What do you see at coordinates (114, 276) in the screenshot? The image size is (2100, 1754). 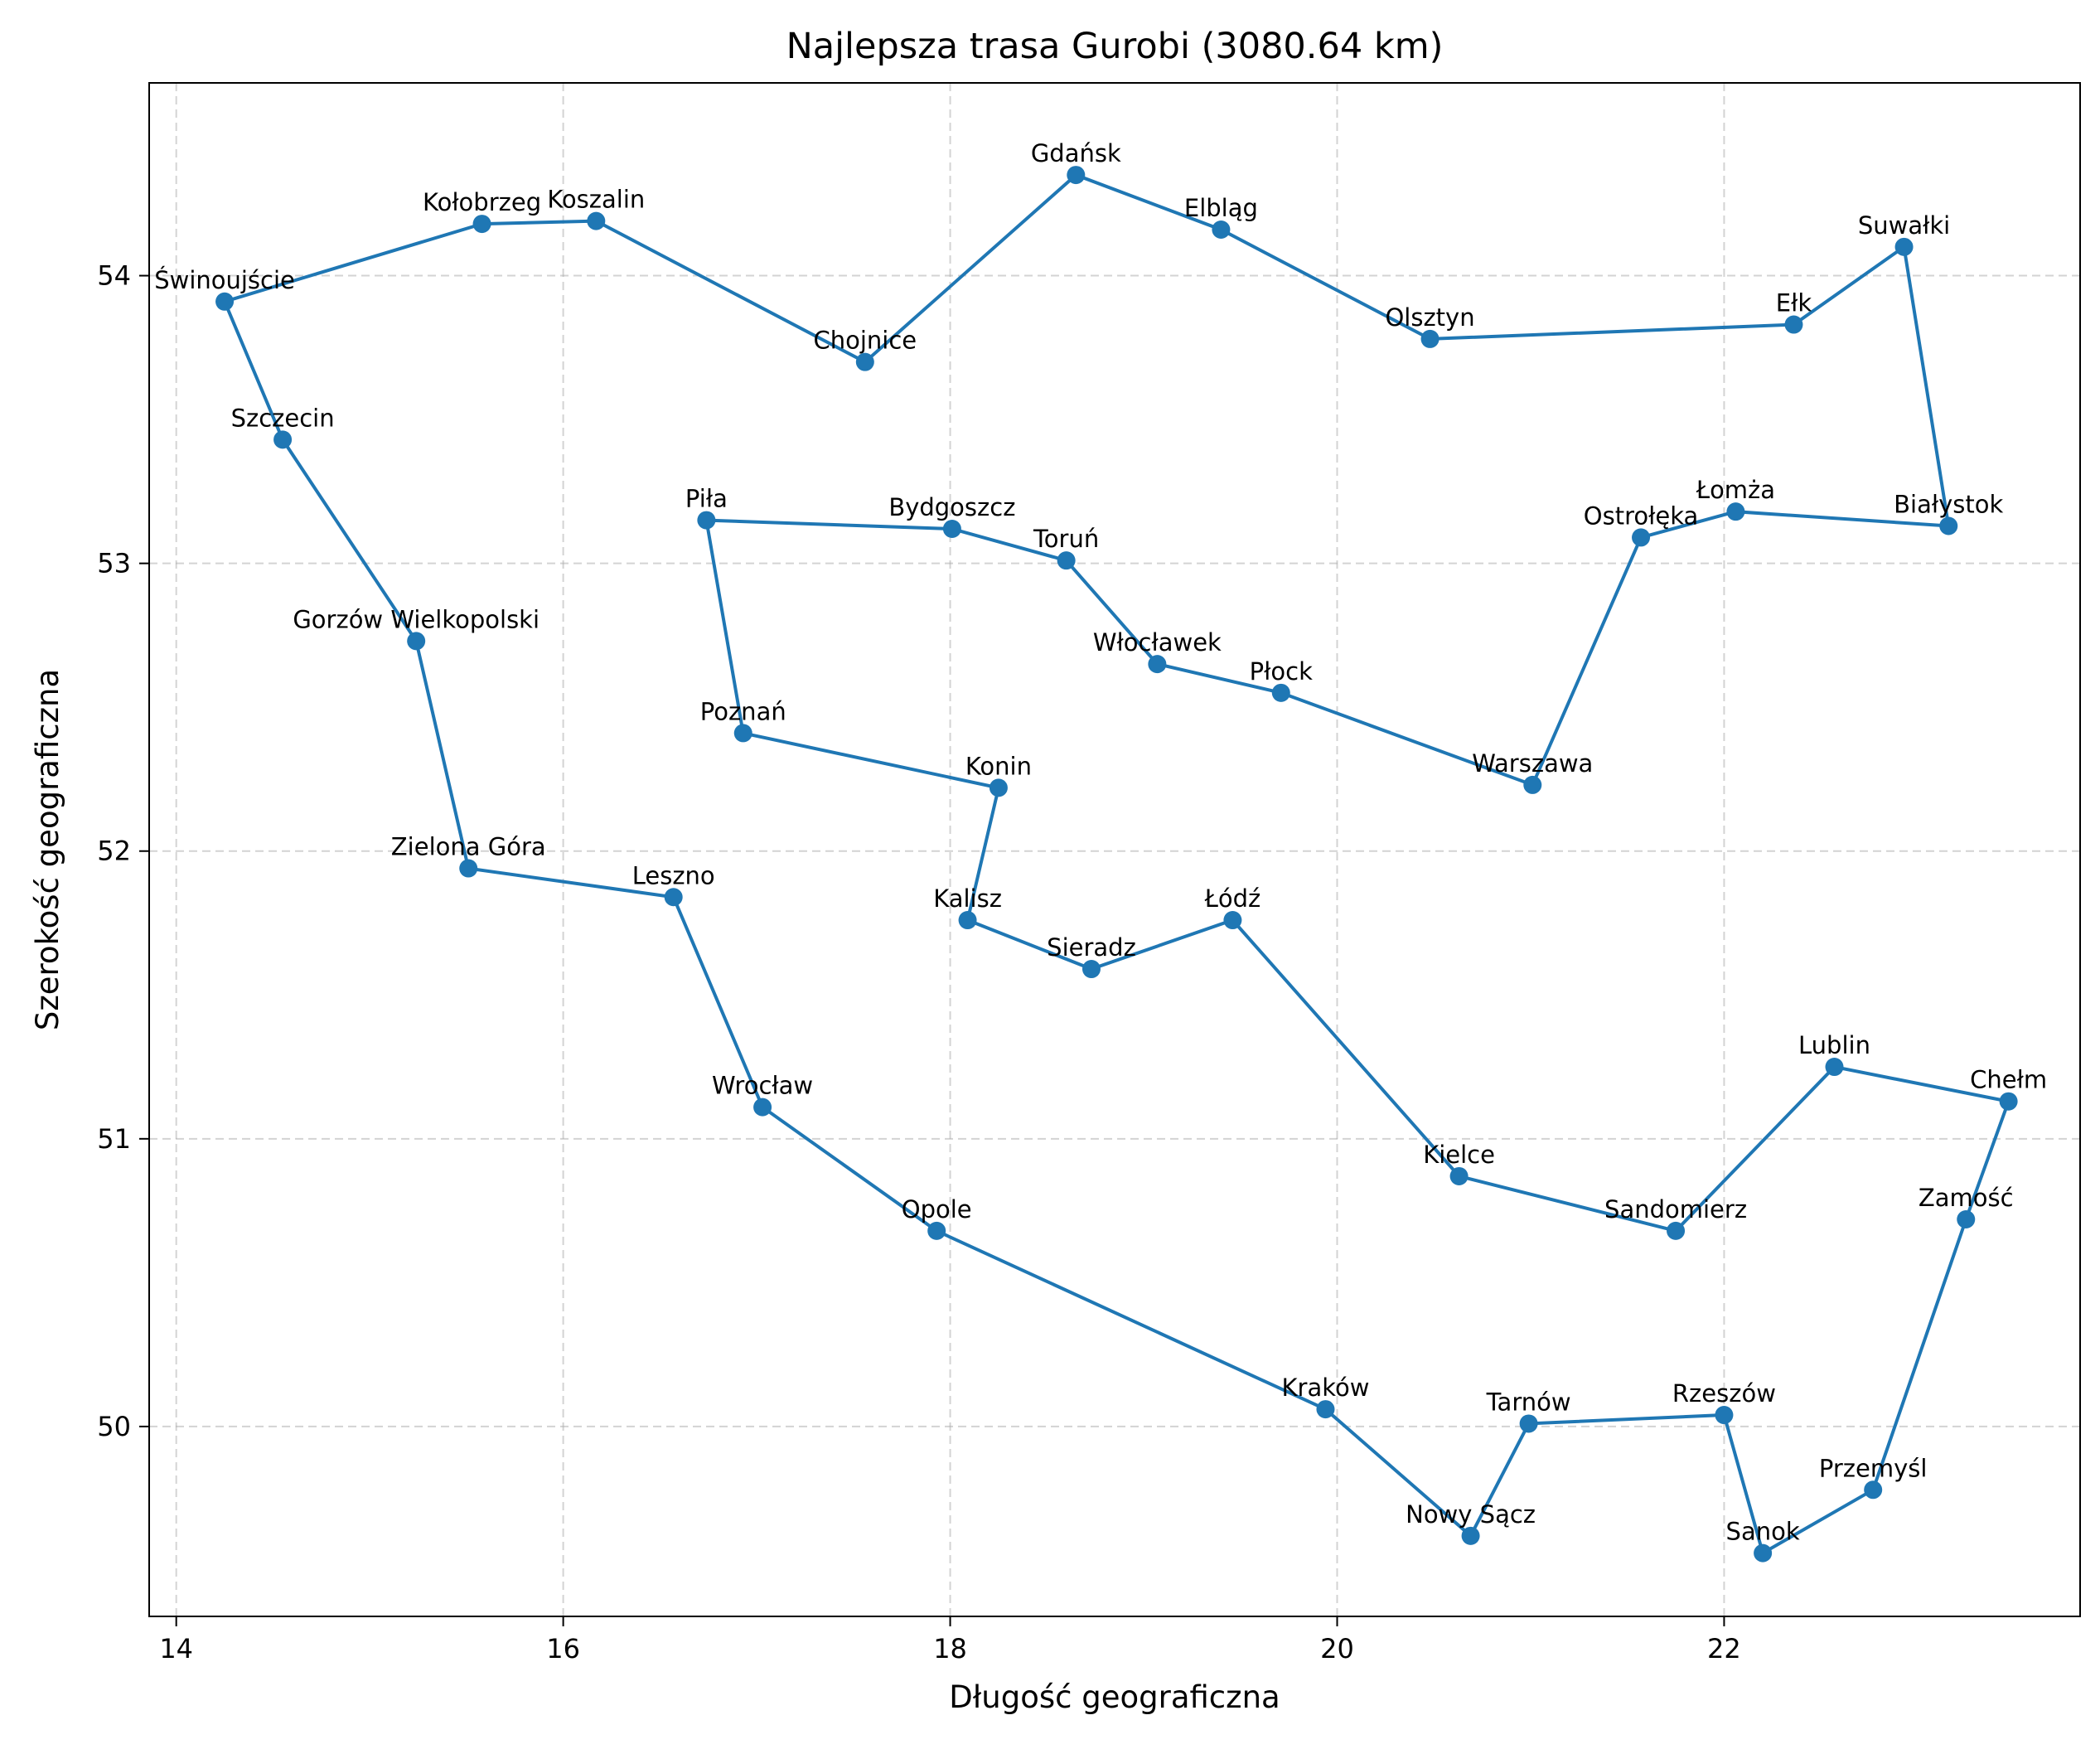 I see `y-tick-label: 54` at bounding box center [114, 276].